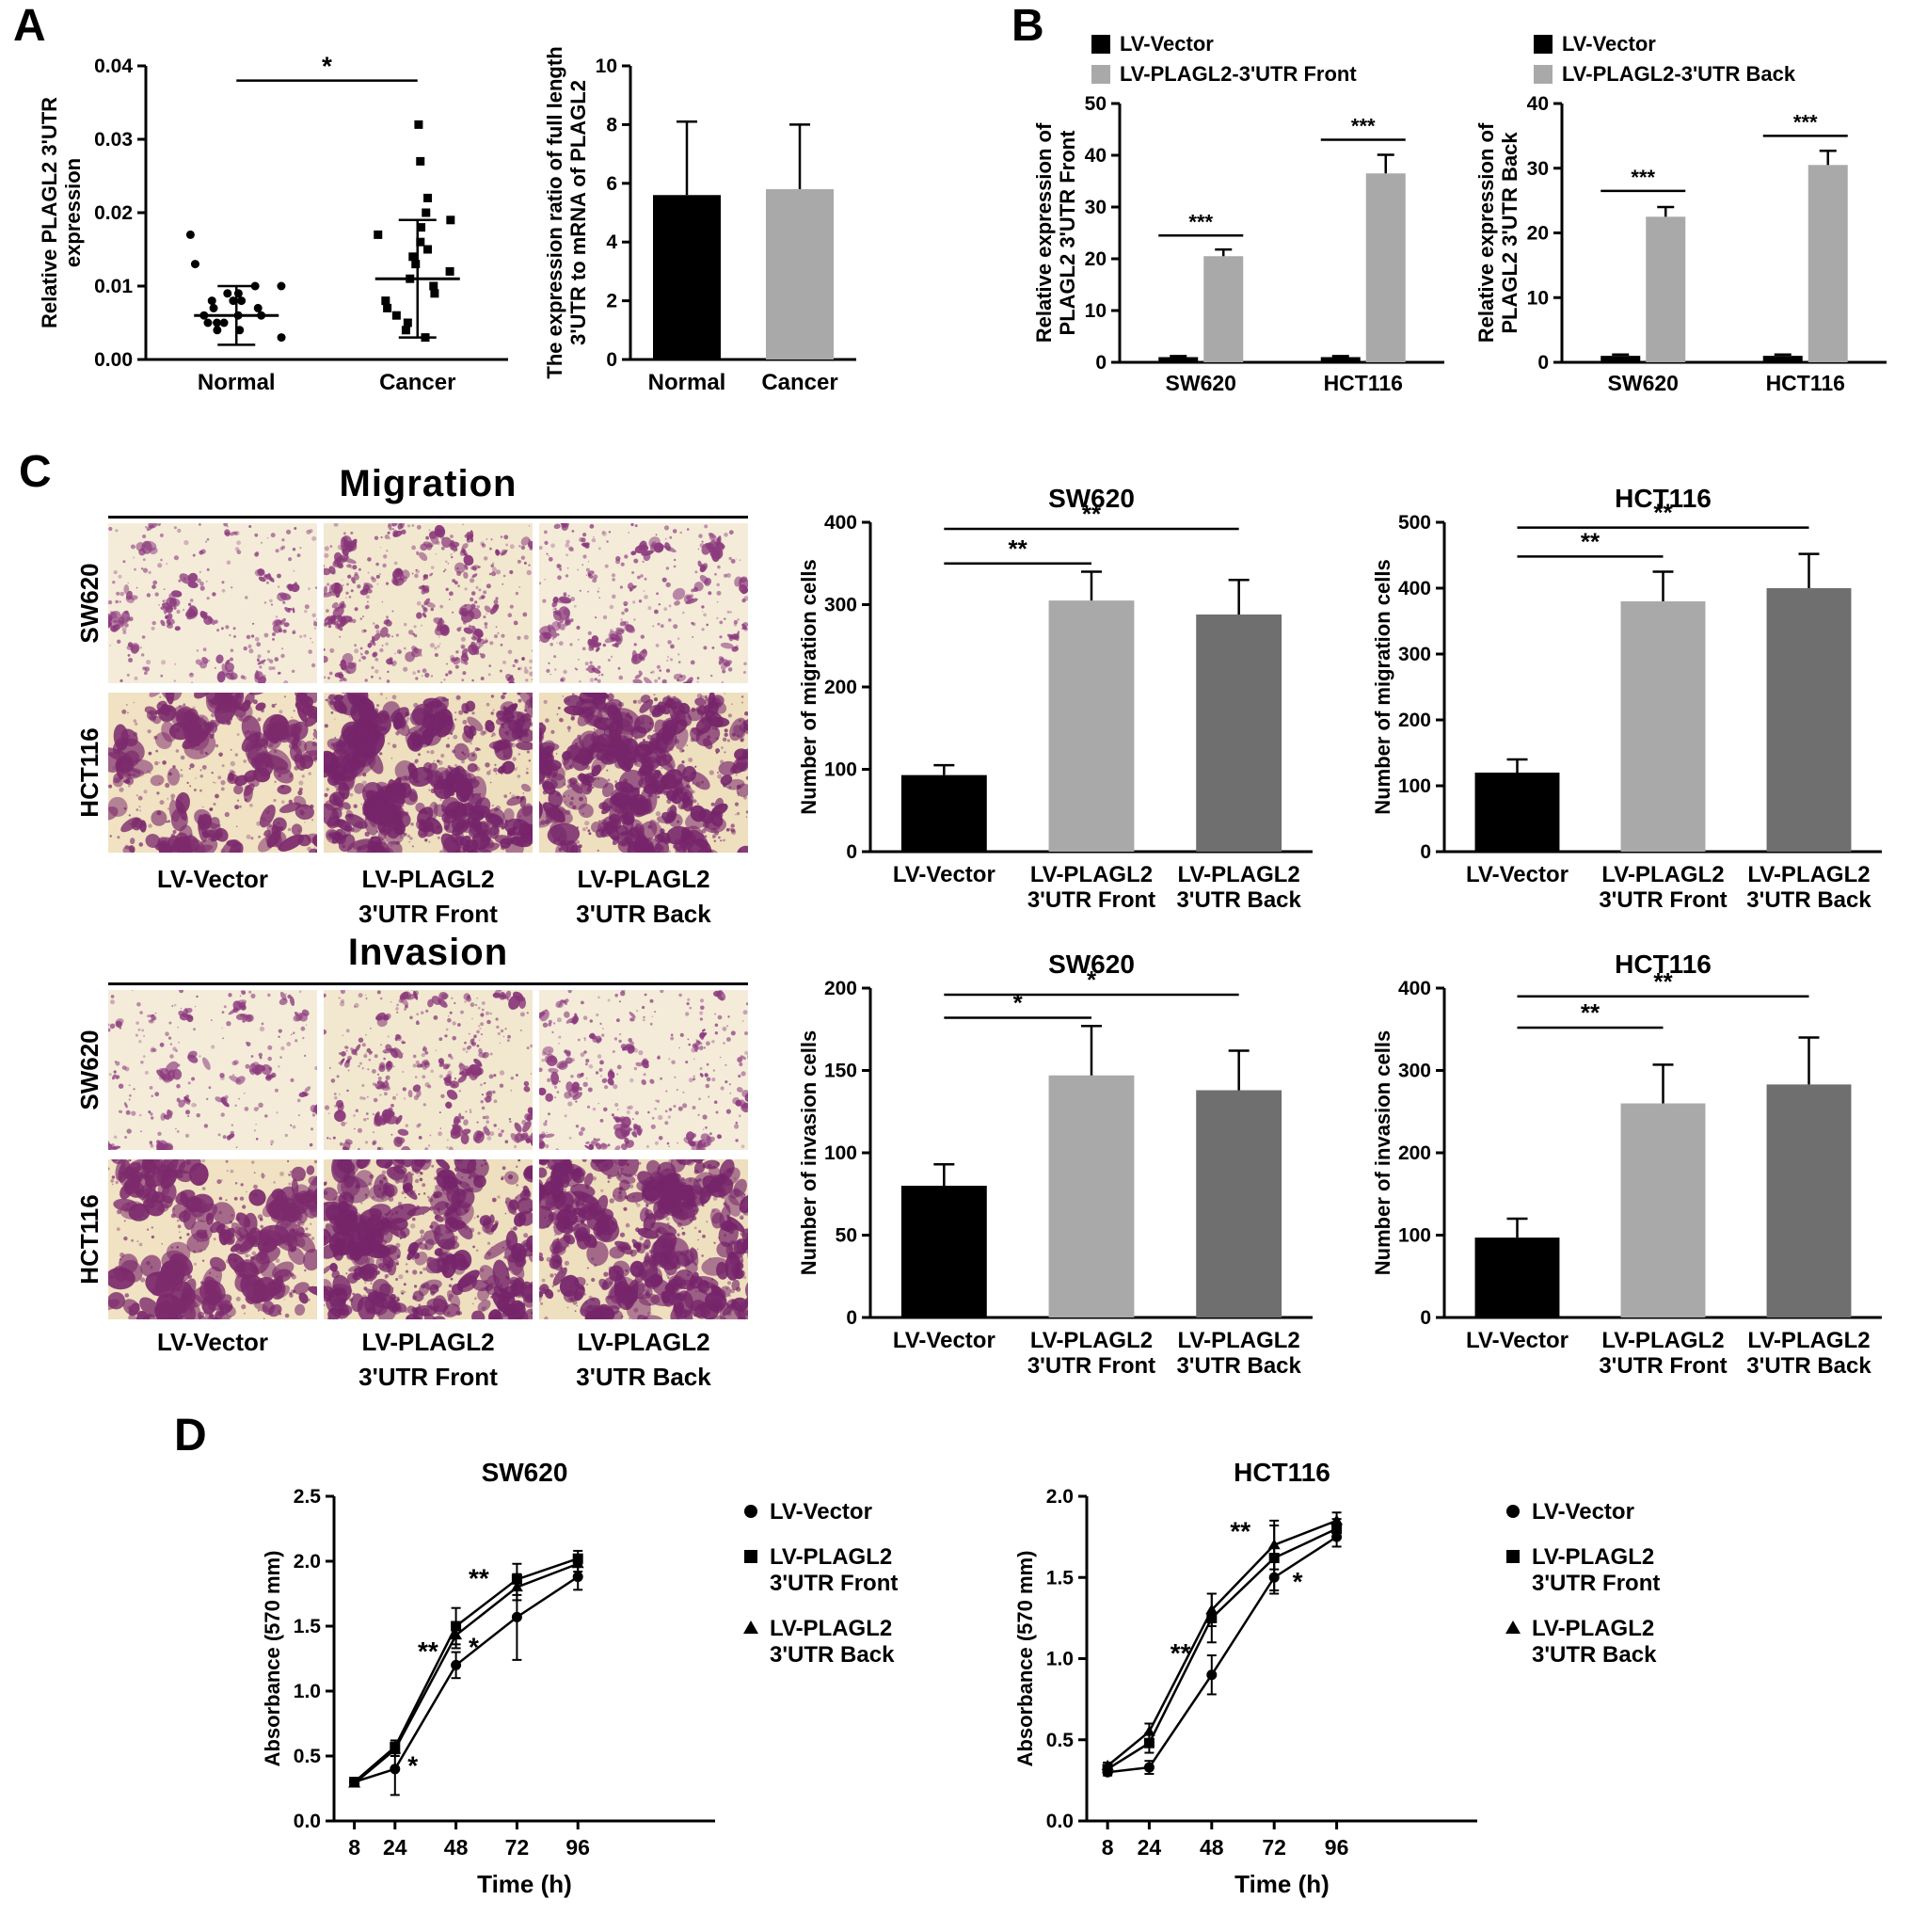 The width and height of the screenshot is (1911, 1932). Describe the element at coordinates (611, 125) in the screenshot. I see `svg-text: 8` at that location.